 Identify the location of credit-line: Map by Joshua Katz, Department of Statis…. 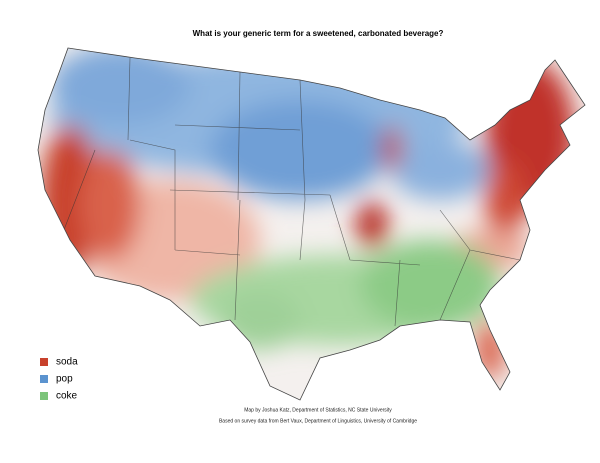
(318, 410).